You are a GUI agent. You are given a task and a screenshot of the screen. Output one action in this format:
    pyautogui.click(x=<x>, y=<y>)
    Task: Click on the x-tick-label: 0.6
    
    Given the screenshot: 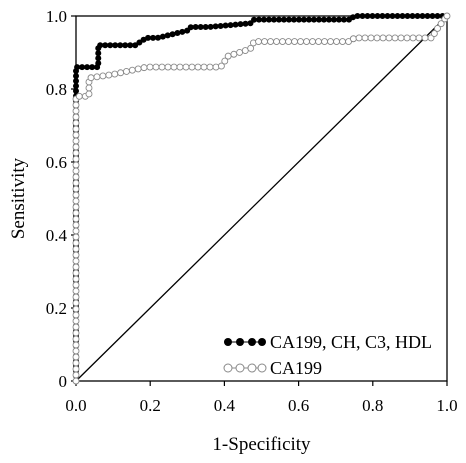 What is the action you would take?
    pyautogui.click(x=298, y=405)
    